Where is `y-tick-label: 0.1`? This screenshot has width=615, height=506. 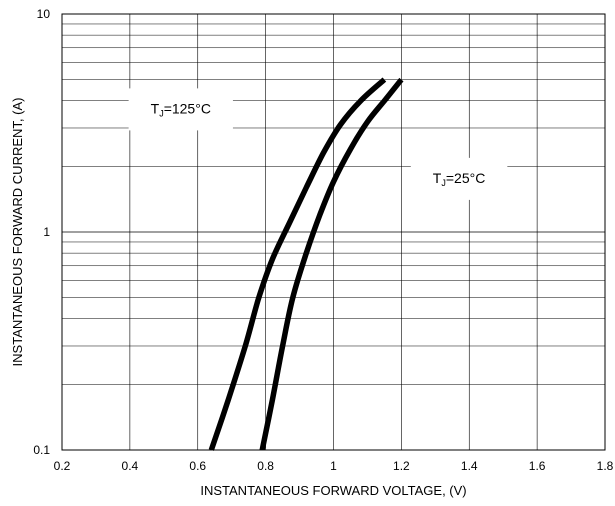 y-tick-label: 0.1 is located at coordinates (41, 450).